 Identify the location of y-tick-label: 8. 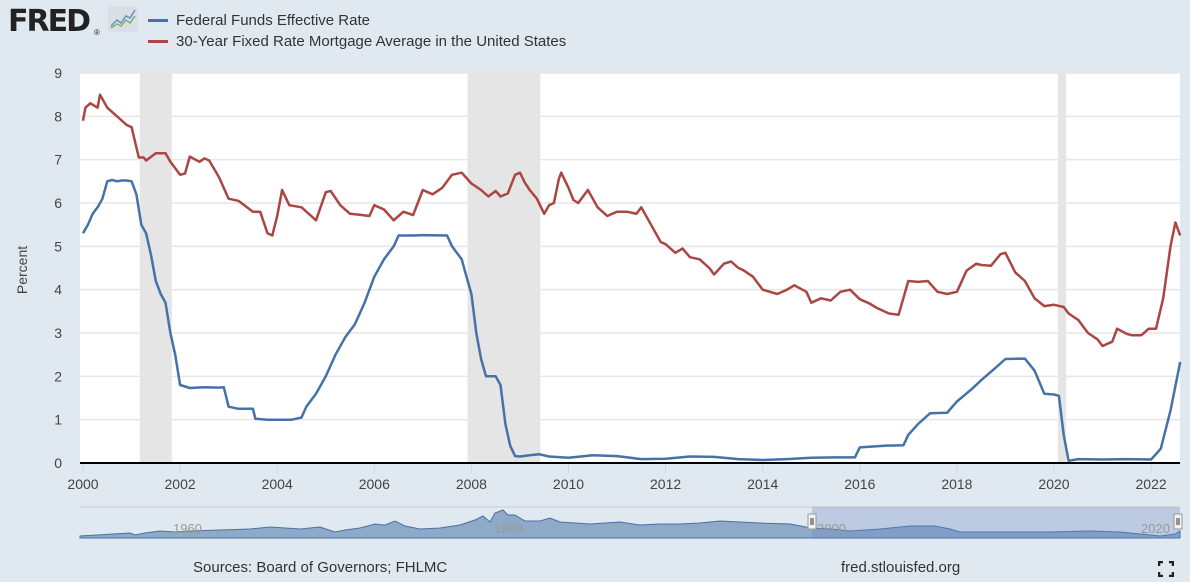
(58, 116).